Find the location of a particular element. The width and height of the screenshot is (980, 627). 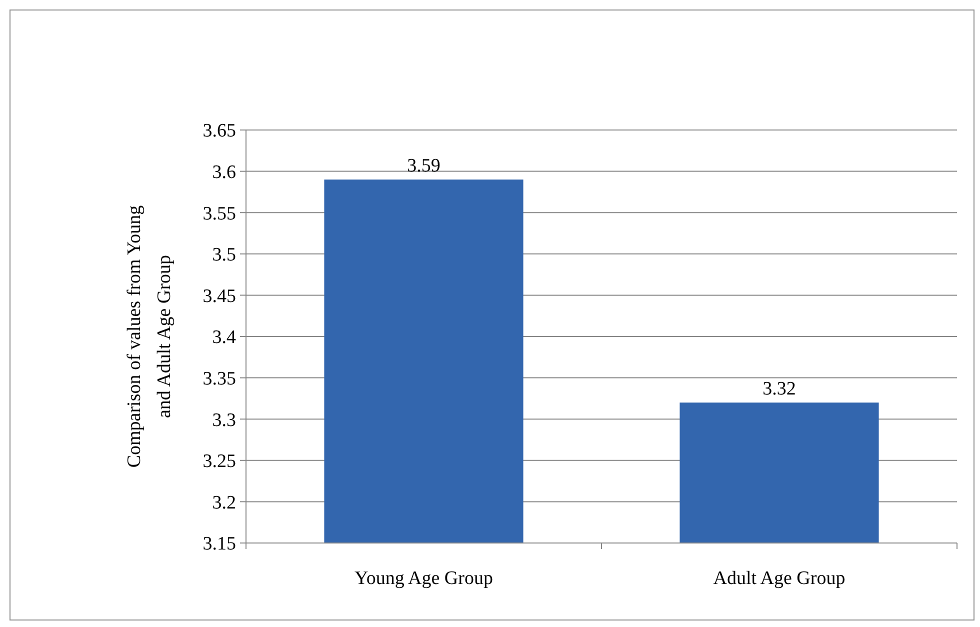

data-label: 3.59 is located at coordinates (423, 166).